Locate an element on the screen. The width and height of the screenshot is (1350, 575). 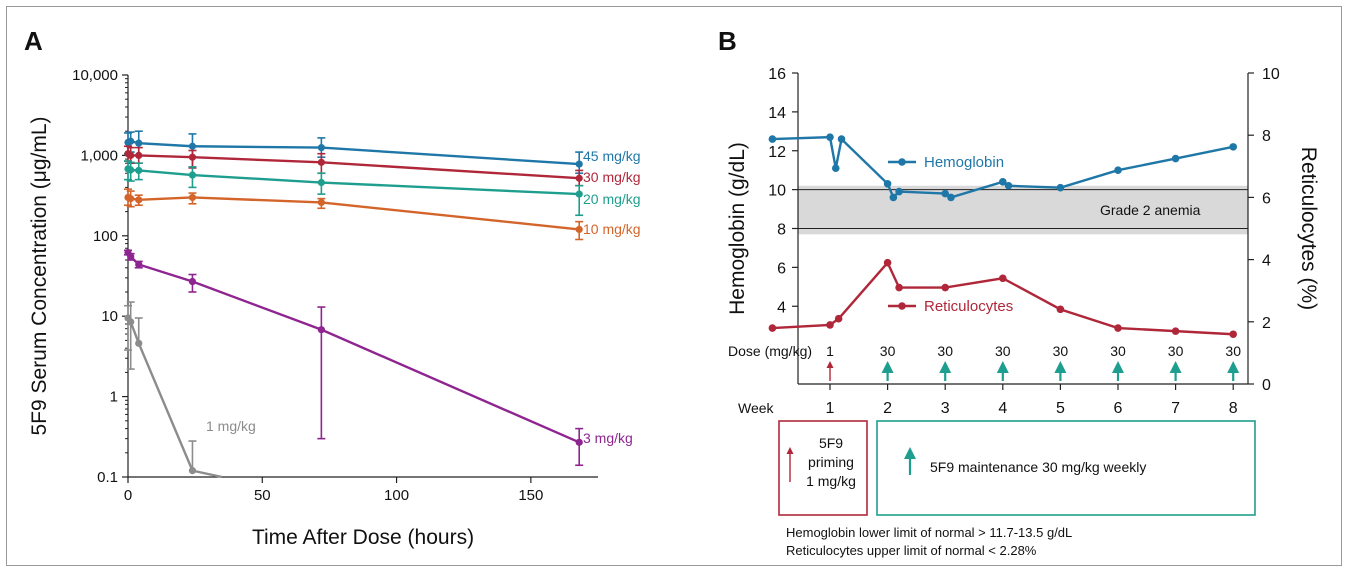
anemia-band is located at coordinates (1023, 210).